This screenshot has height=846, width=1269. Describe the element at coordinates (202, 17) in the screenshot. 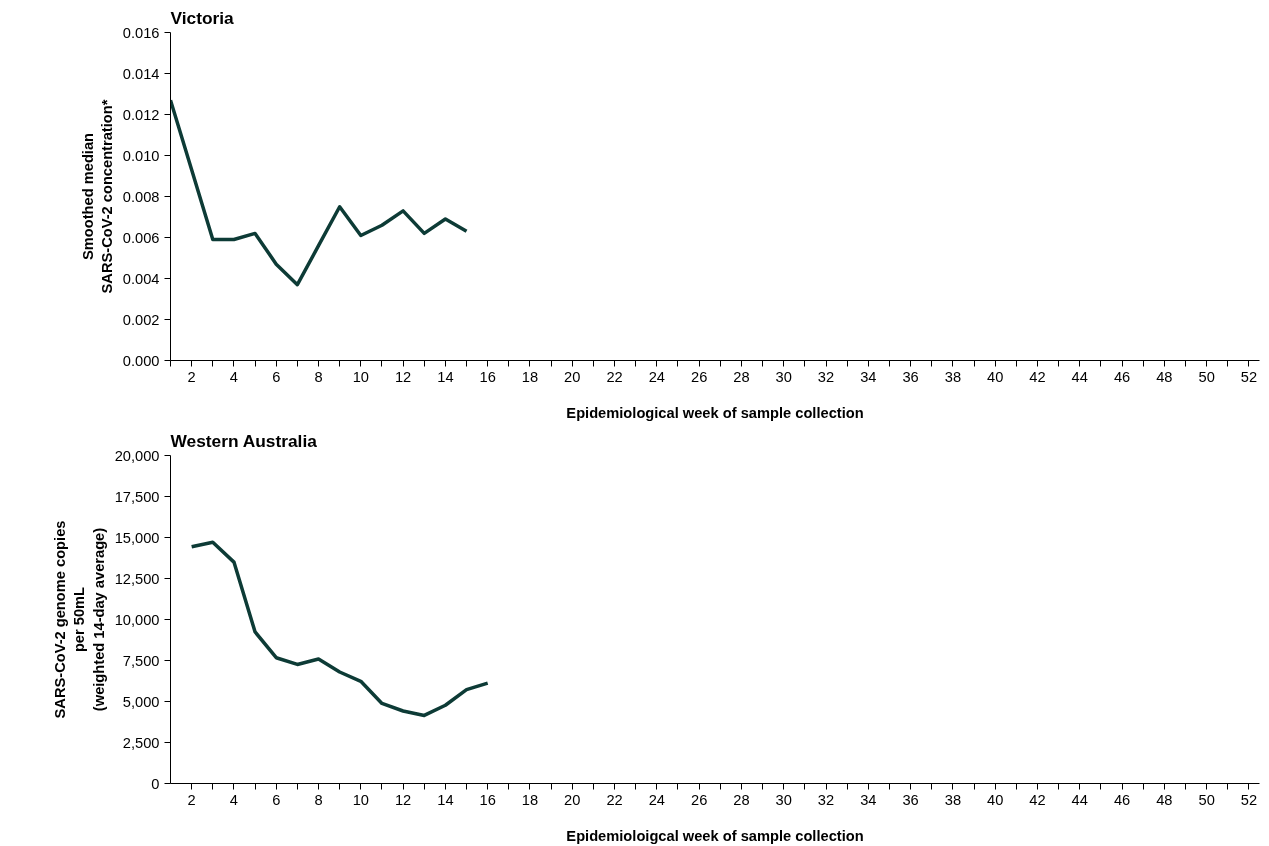

I see `chart-title: Victoria` at that location.